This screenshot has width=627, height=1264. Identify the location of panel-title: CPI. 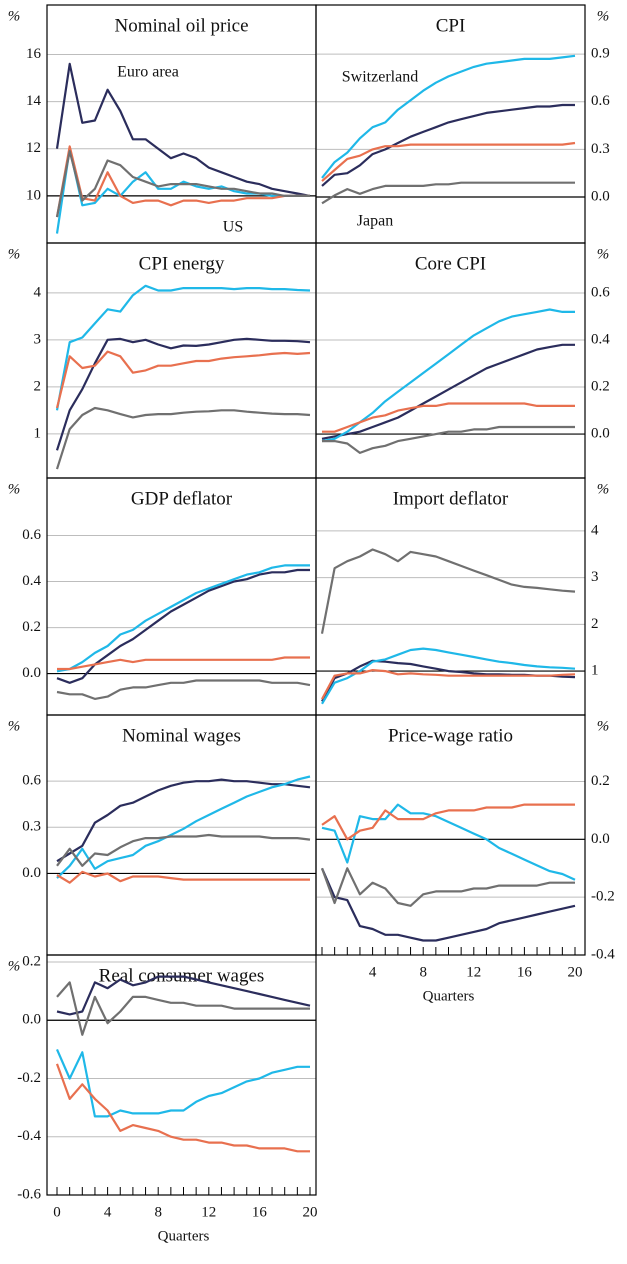
(451, 25).